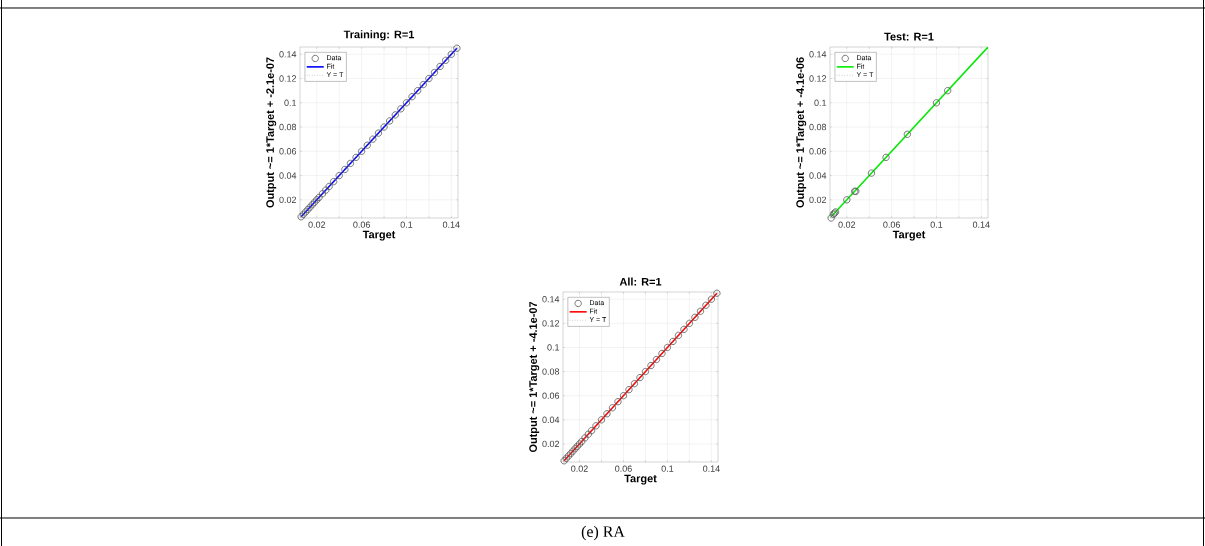 This screenshot has height=546, width=1205. What do you see at coordinates (623, 468) in the screenshot?
I see `x-tick-label: 0.06` at bounding box center [623, 468].